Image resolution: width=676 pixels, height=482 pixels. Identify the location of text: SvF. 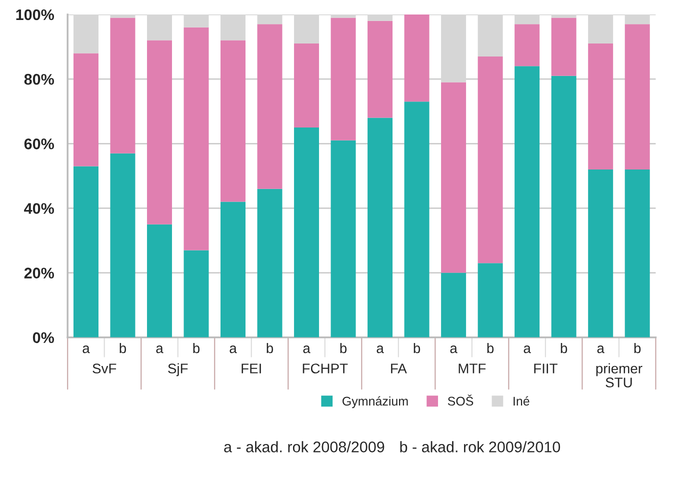
(104, 369).